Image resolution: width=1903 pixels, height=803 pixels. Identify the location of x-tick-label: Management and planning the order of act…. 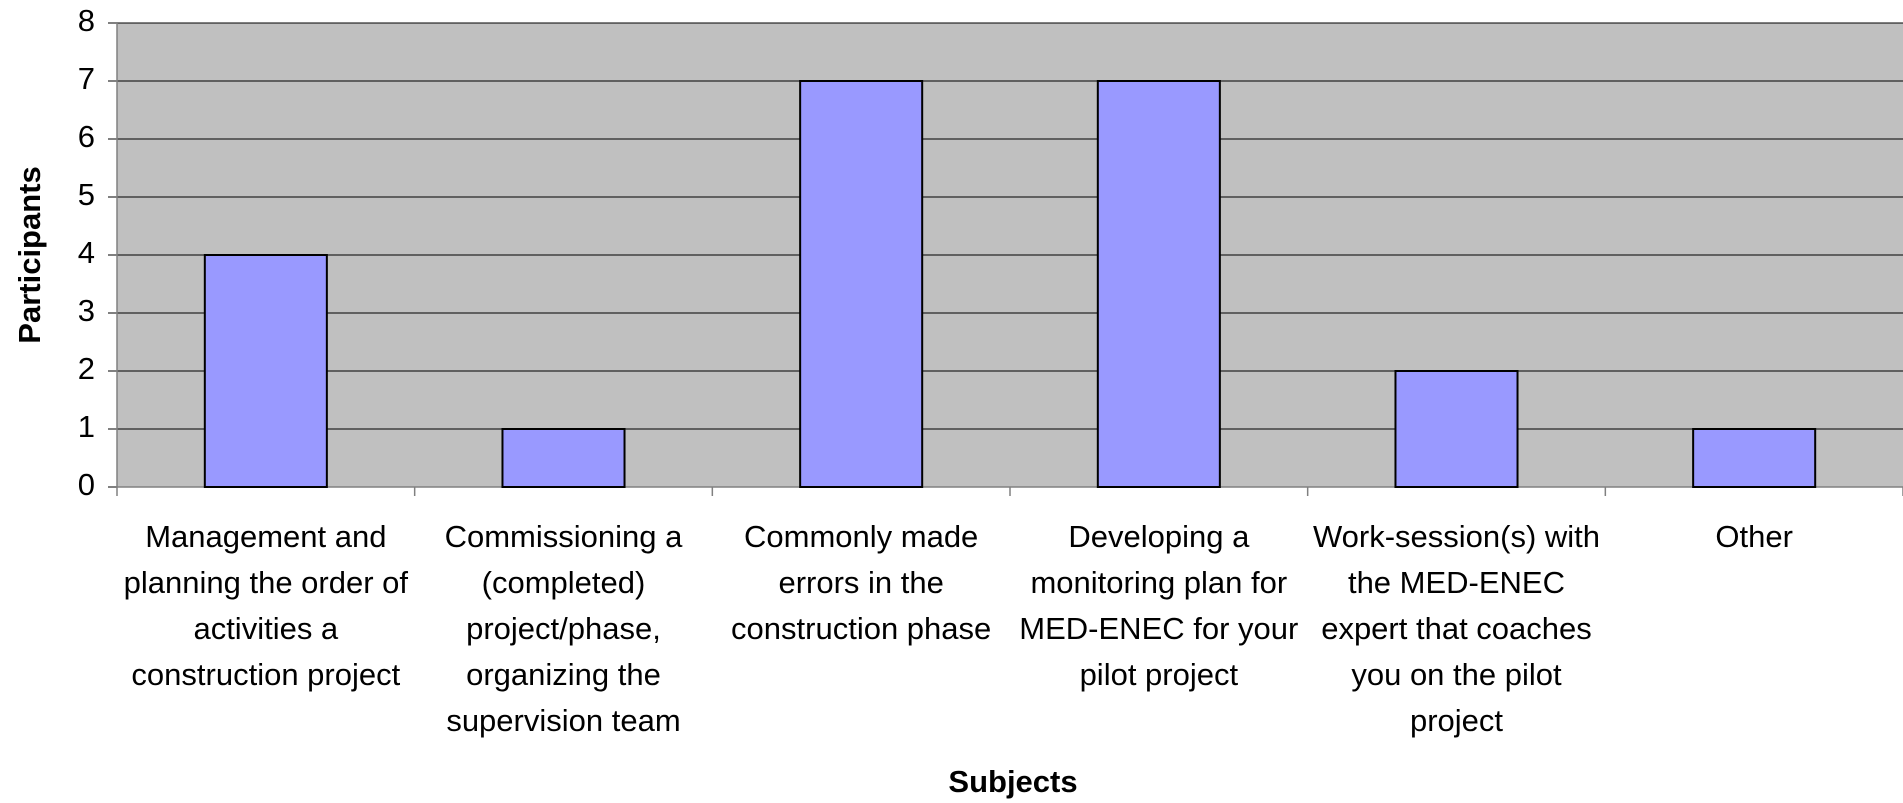
(266, 605).